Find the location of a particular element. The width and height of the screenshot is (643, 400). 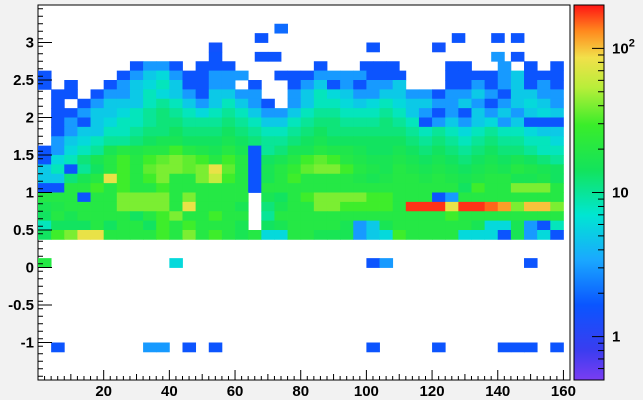

x-tick-label: 140 is located at coordinates (497, 391).